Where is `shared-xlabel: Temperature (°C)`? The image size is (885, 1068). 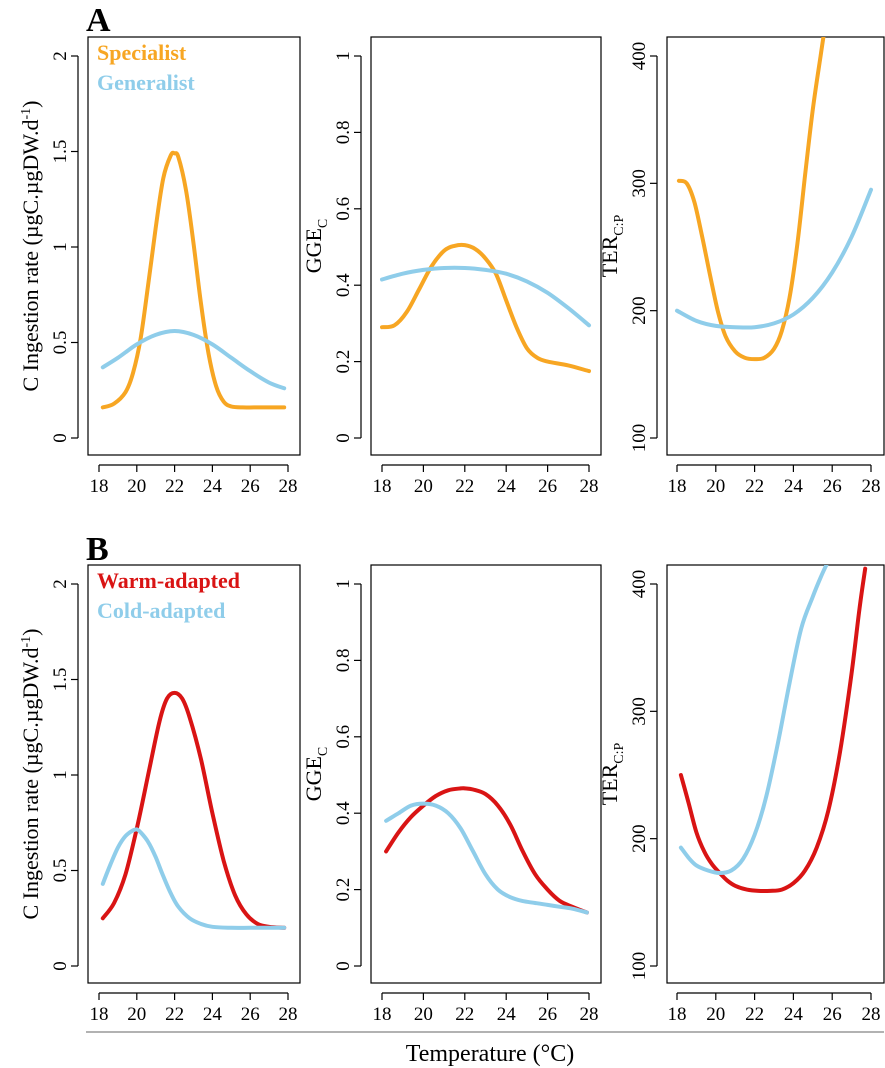 shared-xlabel: Temperature (°C) is located at coordinates (490, 1054).